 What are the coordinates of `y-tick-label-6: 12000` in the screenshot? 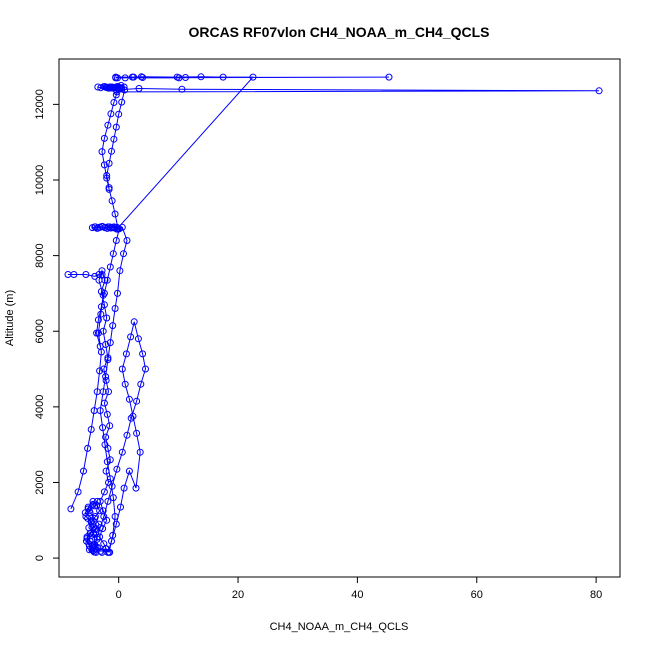 It's located at (40, 104).